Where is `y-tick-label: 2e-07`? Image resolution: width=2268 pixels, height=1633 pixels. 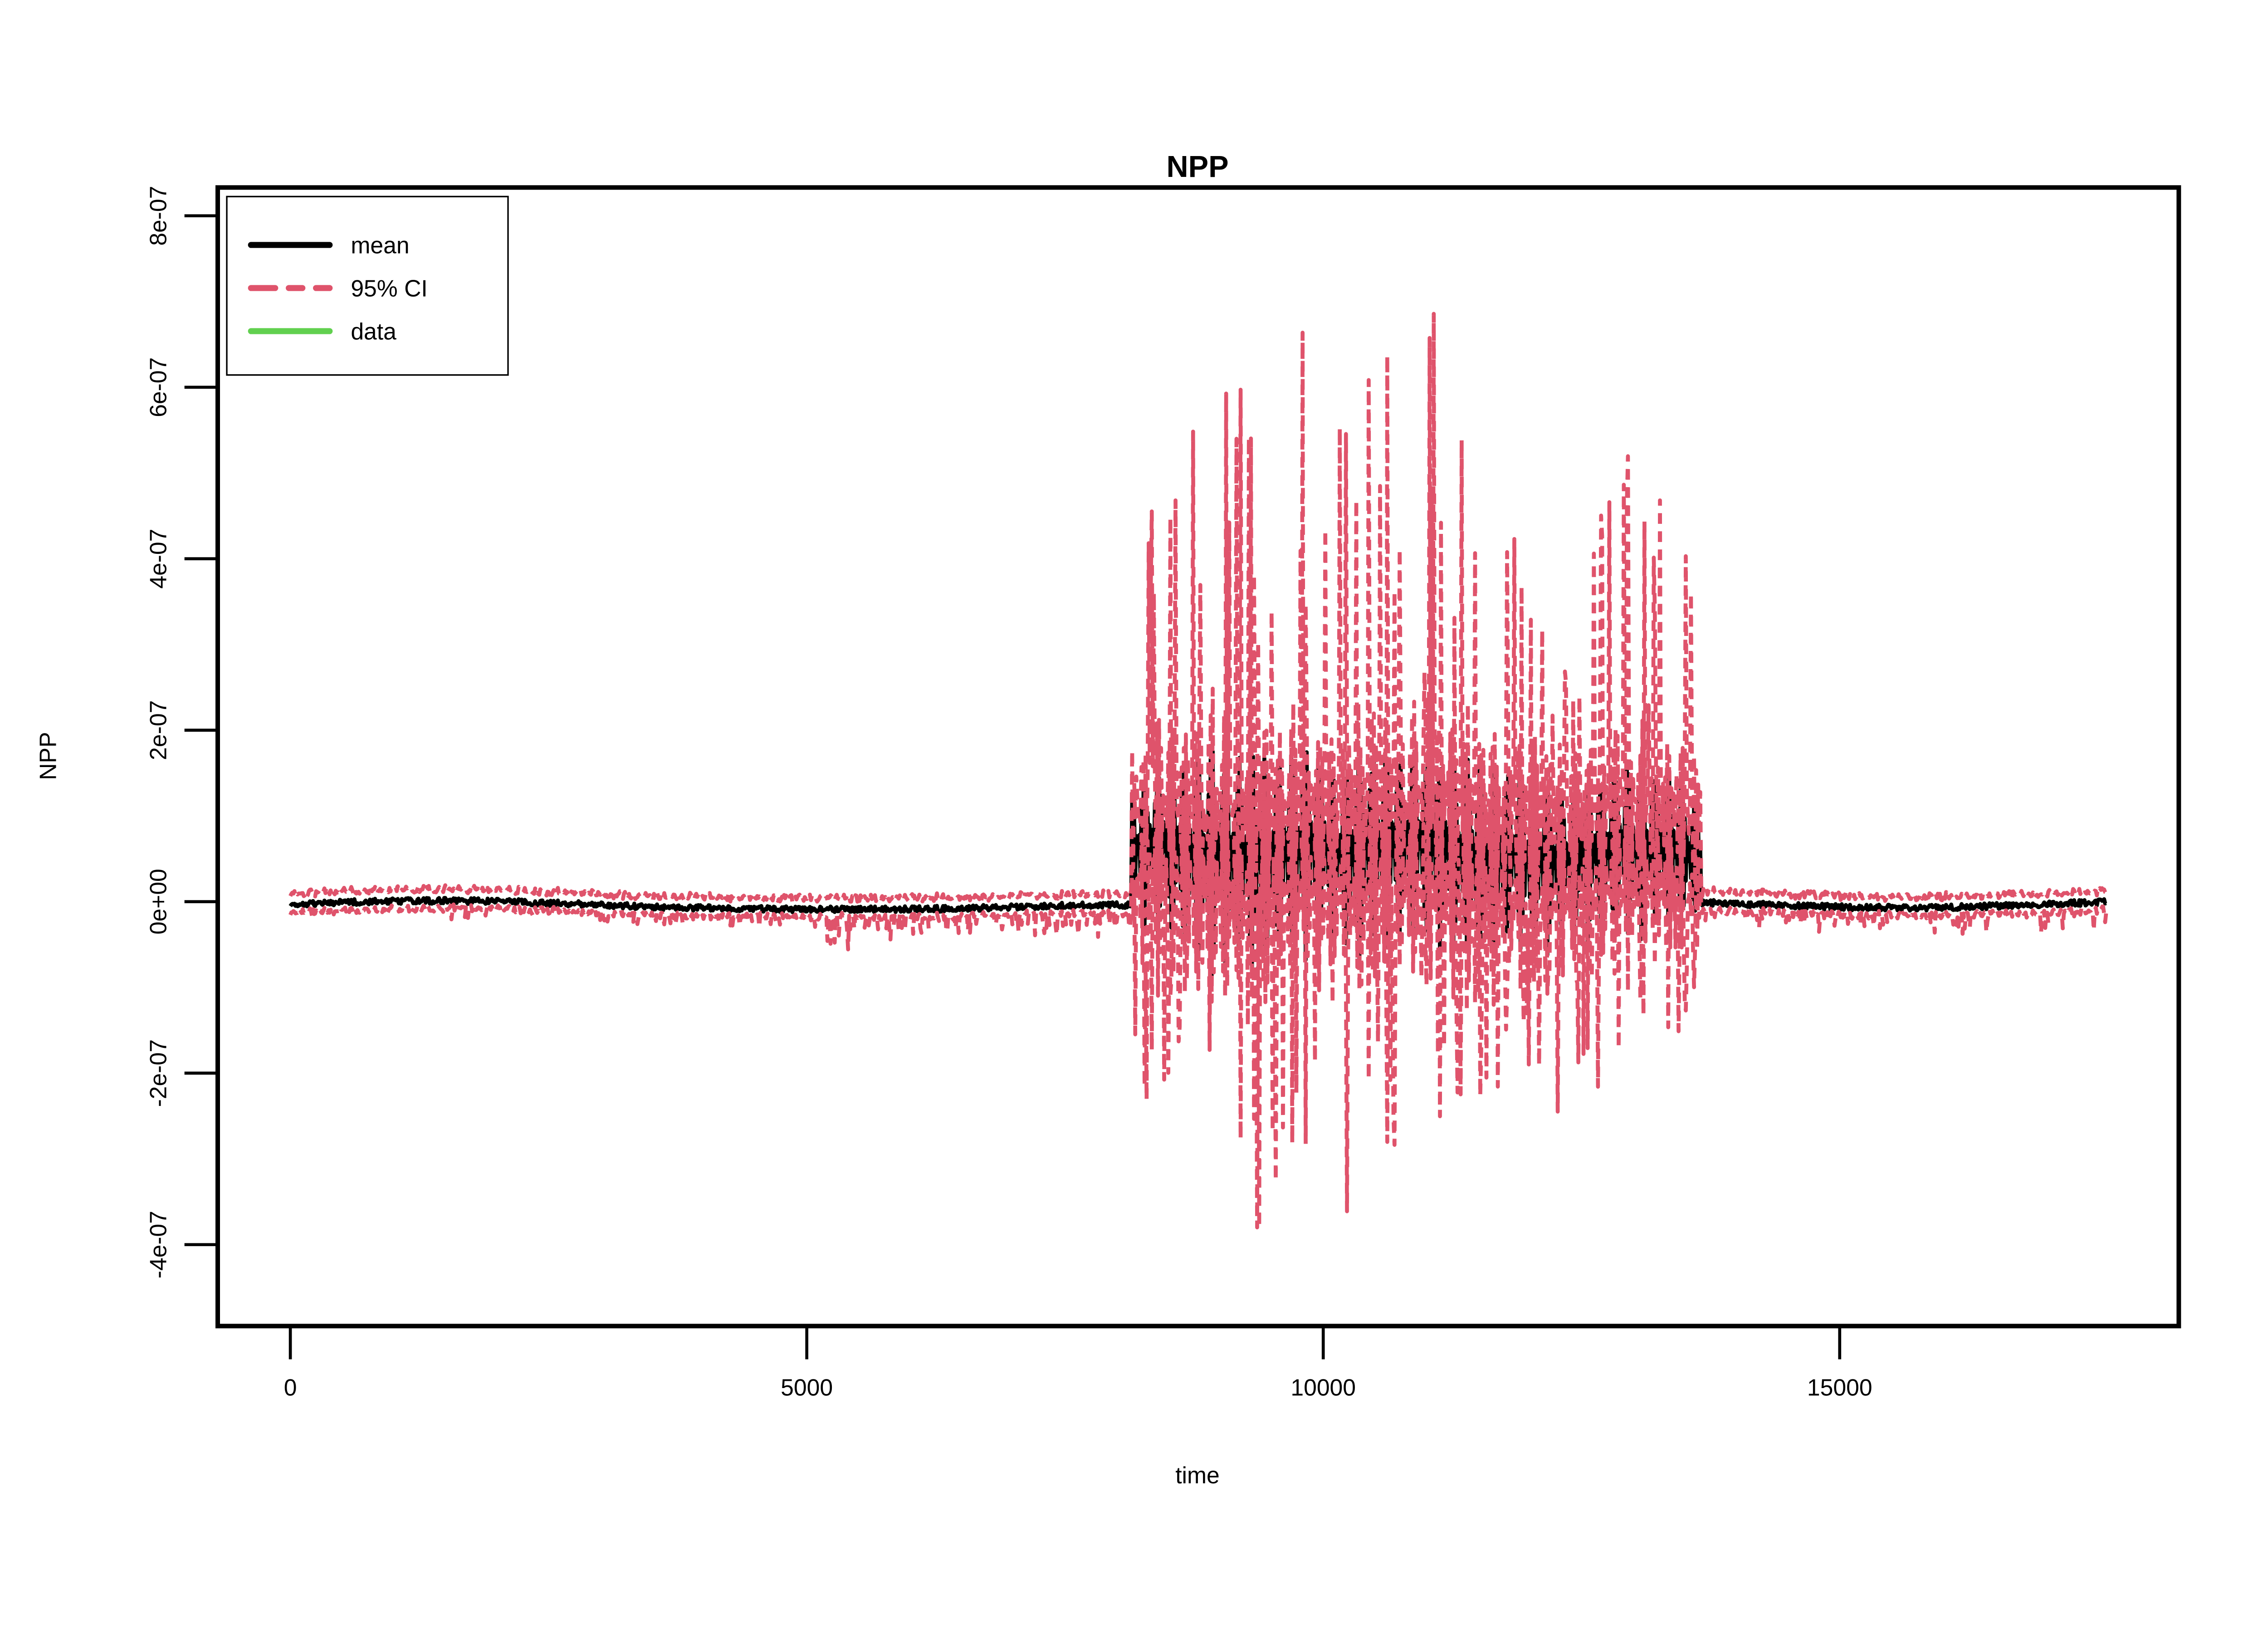 y-tick-label: 2e-07 is located at coordinates (158, 730).